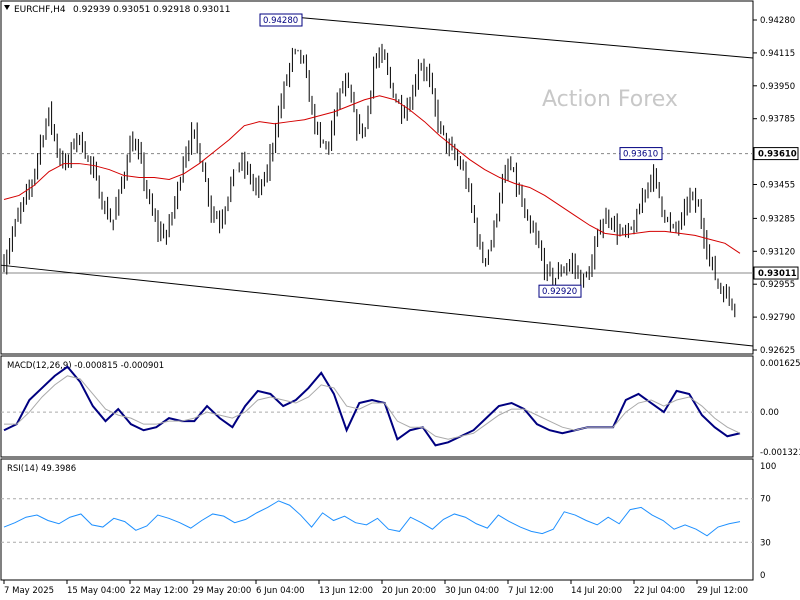 The width and height of the screenshot is (800, 600). What do you see at coordinates (765, 543) in the screenshot?
I see `rsi-tick-label: 30` at bounding box center [765, 543].